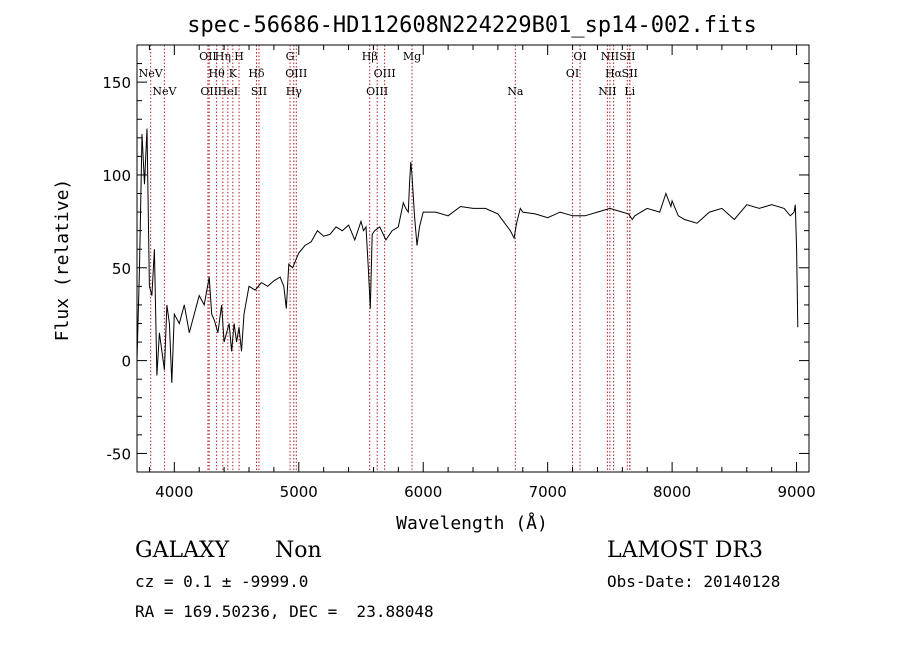 The width and height of the screenshot is (900, 649). I want to click on line-label-20: OI, so click(572, 73).